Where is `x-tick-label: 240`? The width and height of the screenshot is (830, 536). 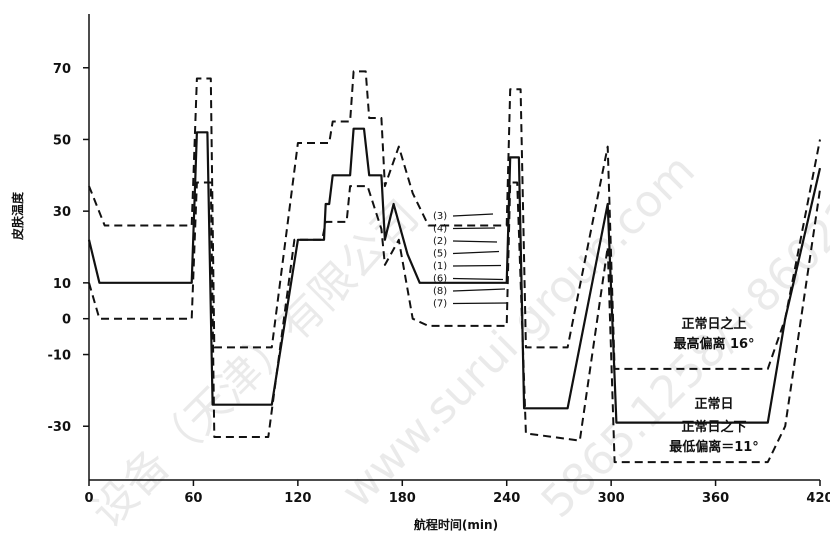
x-tick-label: 240 is located at coordinates (506, 498).